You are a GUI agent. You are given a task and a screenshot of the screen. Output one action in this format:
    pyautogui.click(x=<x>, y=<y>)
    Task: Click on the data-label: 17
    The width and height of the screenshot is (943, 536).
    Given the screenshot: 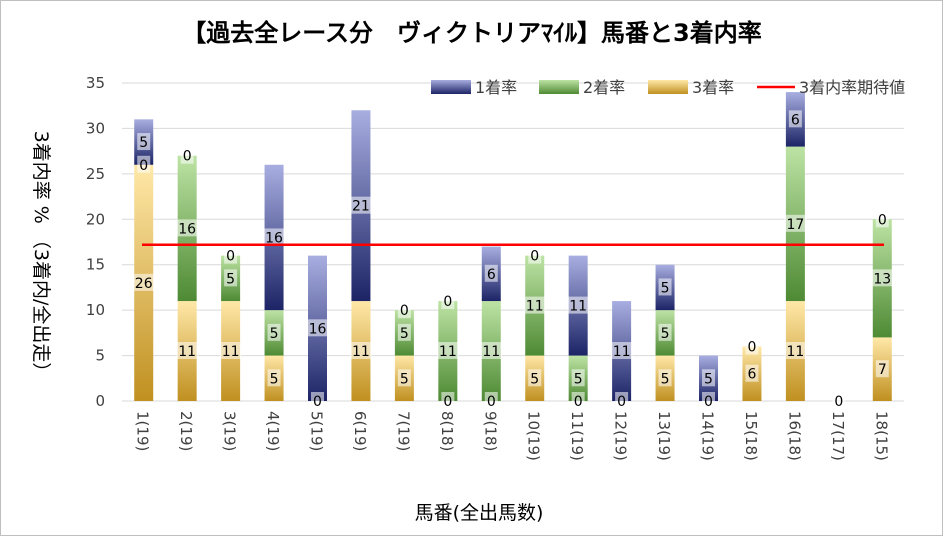 What is the action you would take?
    pyautogui.click(x=795, y=225)
    